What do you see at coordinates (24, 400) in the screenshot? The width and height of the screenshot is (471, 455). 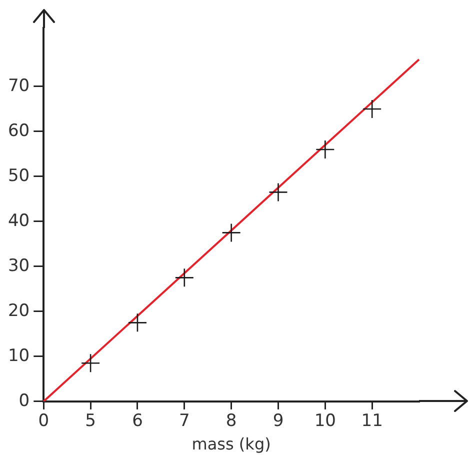 I see `y-tick-label: 0` at bounding box center [24, 400].